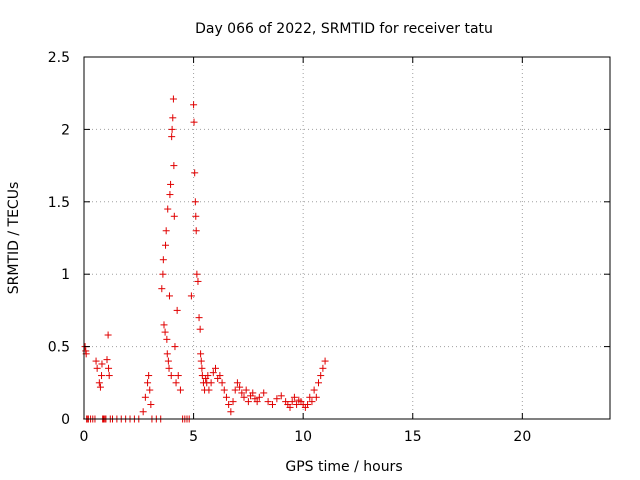  I want to click on x-axis-label: GPS time / hours, so click(343, 467).